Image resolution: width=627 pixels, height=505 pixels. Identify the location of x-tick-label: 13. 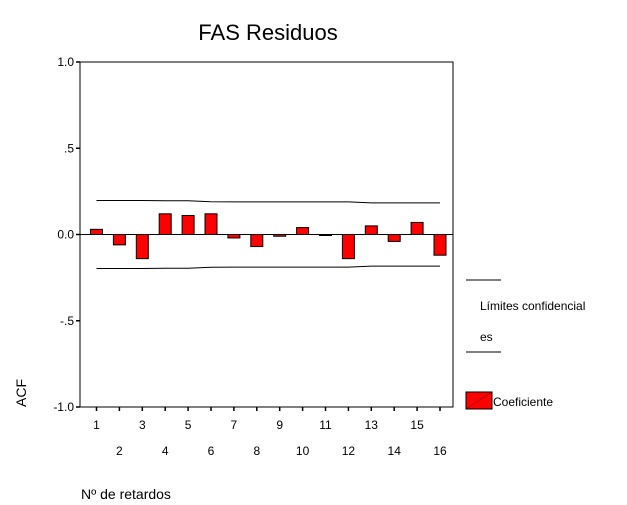
(372, 425).